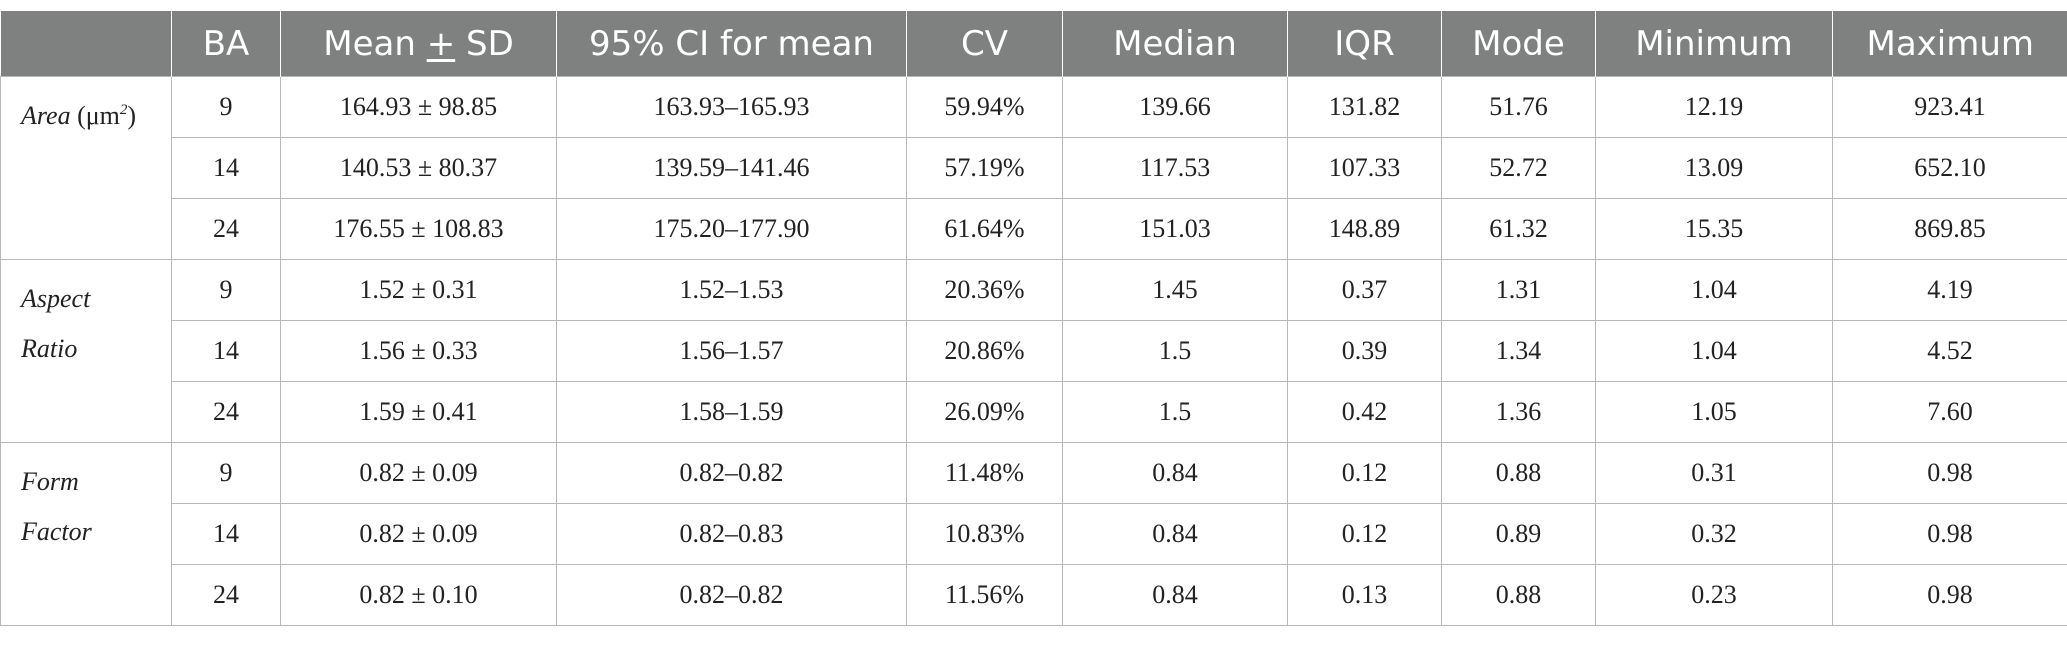 This screenshot has width=2067, height=648. Describe the element at coordinates (1364, 290) in the screenshot. I see `cell-iqr: 0.37` at that location.